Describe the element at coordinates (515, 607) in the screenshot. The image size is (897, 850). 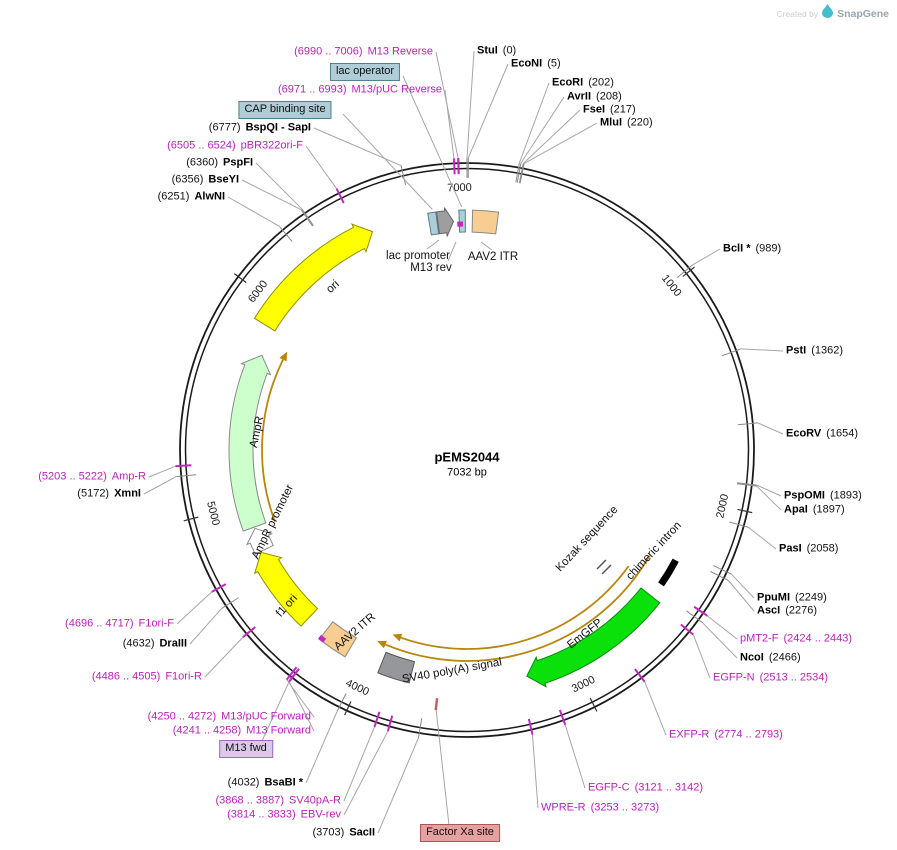
I see `feature-orf-bottom-inner` at that location.